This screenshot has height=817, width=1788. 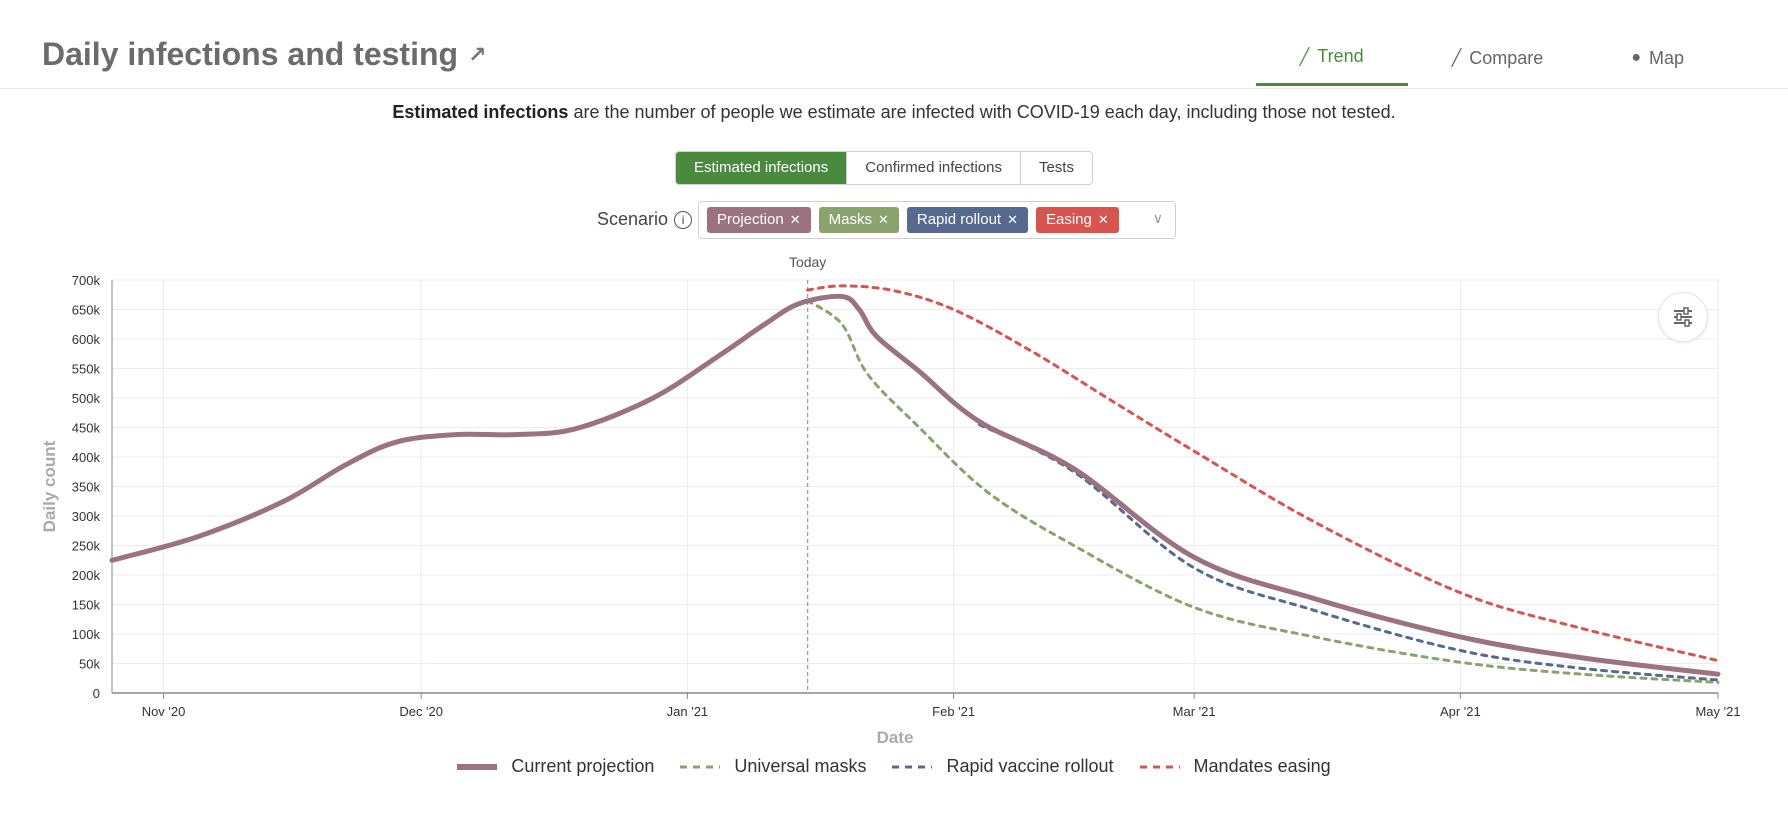 What do you see at coordinates (800, 766) in the screenshot?
I see `legend-label: Universal masks` at bounding box center [800, 766].